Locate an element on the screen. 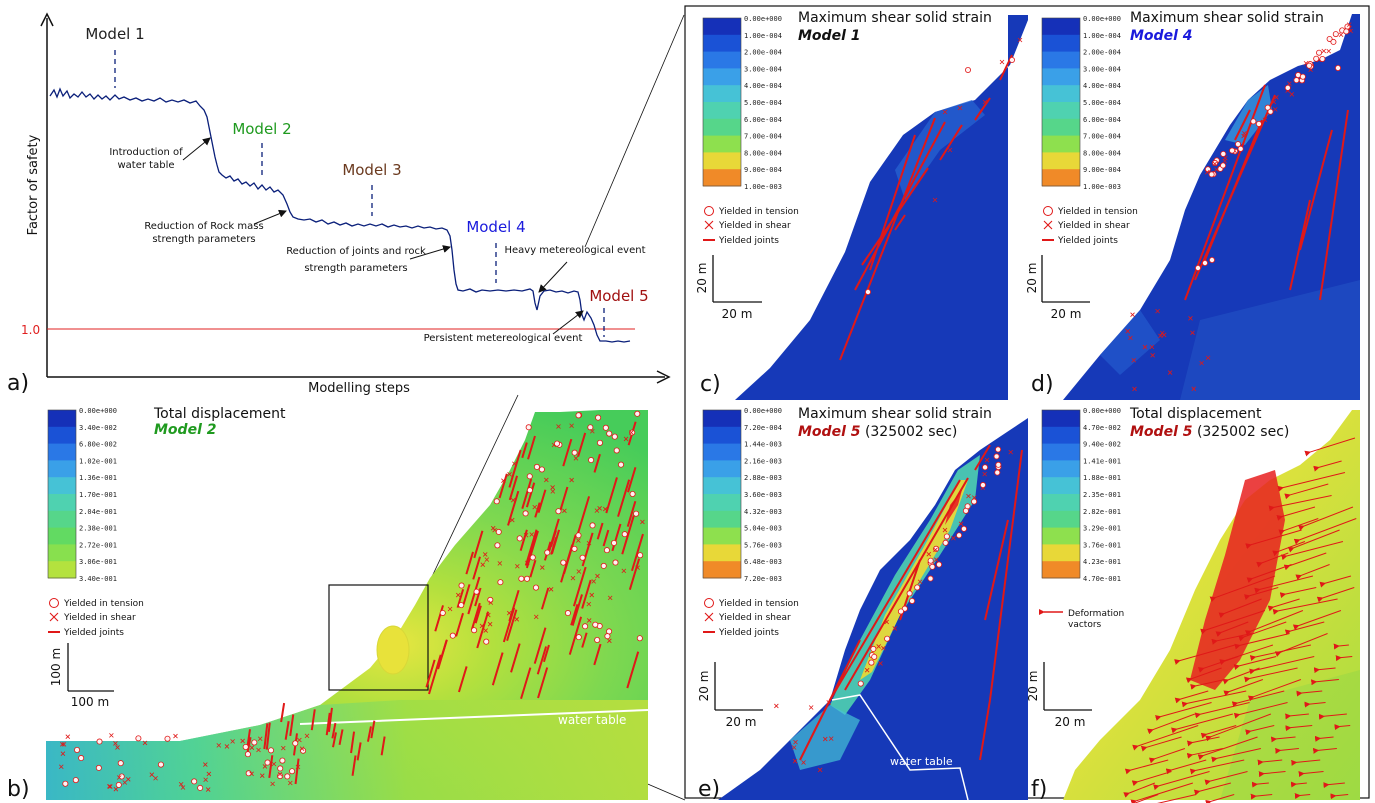 This screenshot has height=803, width=1375. joints-d is located at coordinates (1239, 207).